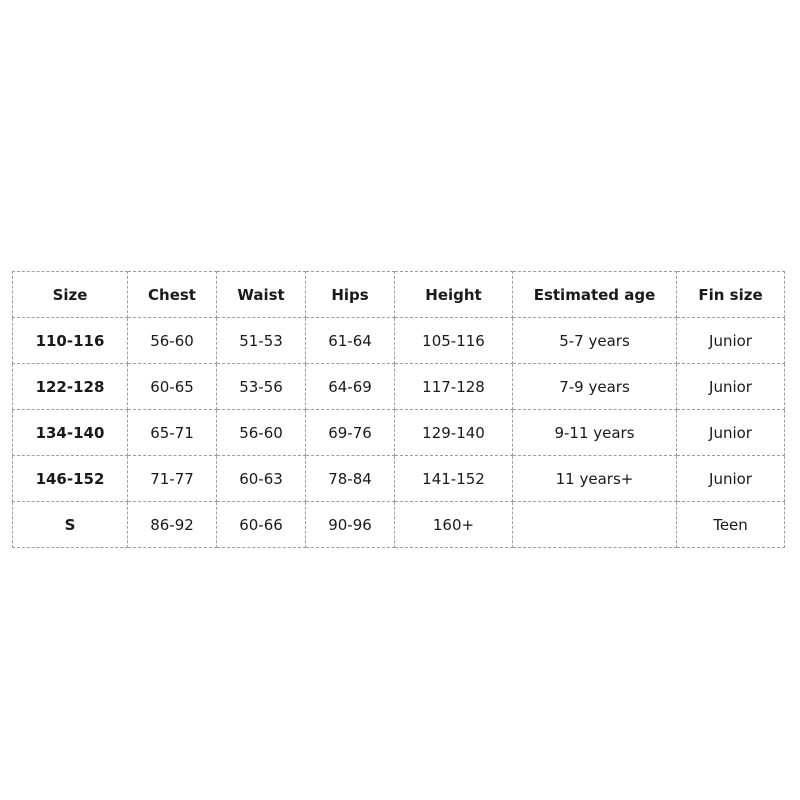 Image resolution: width=800 pixels, height=800 pixels. Describe the element at coordinates (453, 524) in the screenshot. I see `data-cell: 160+` at that location.